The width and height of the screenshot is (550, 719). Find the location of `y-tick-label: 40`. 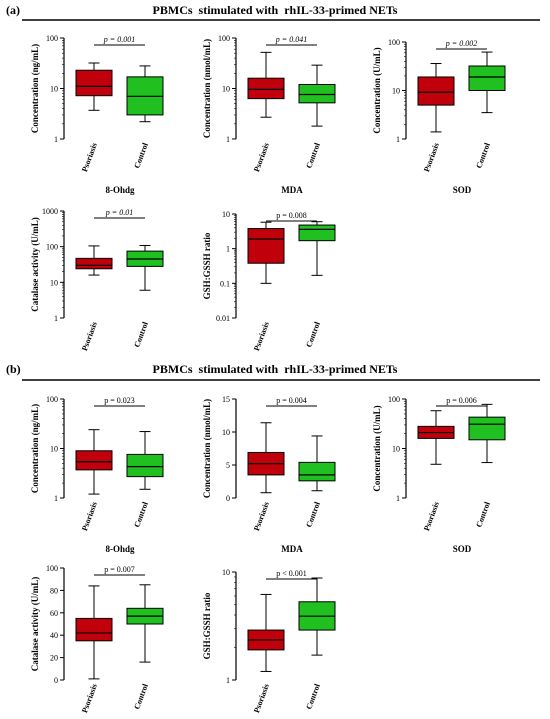

y-tick-label: 40 is located at coordinates (54, 635).